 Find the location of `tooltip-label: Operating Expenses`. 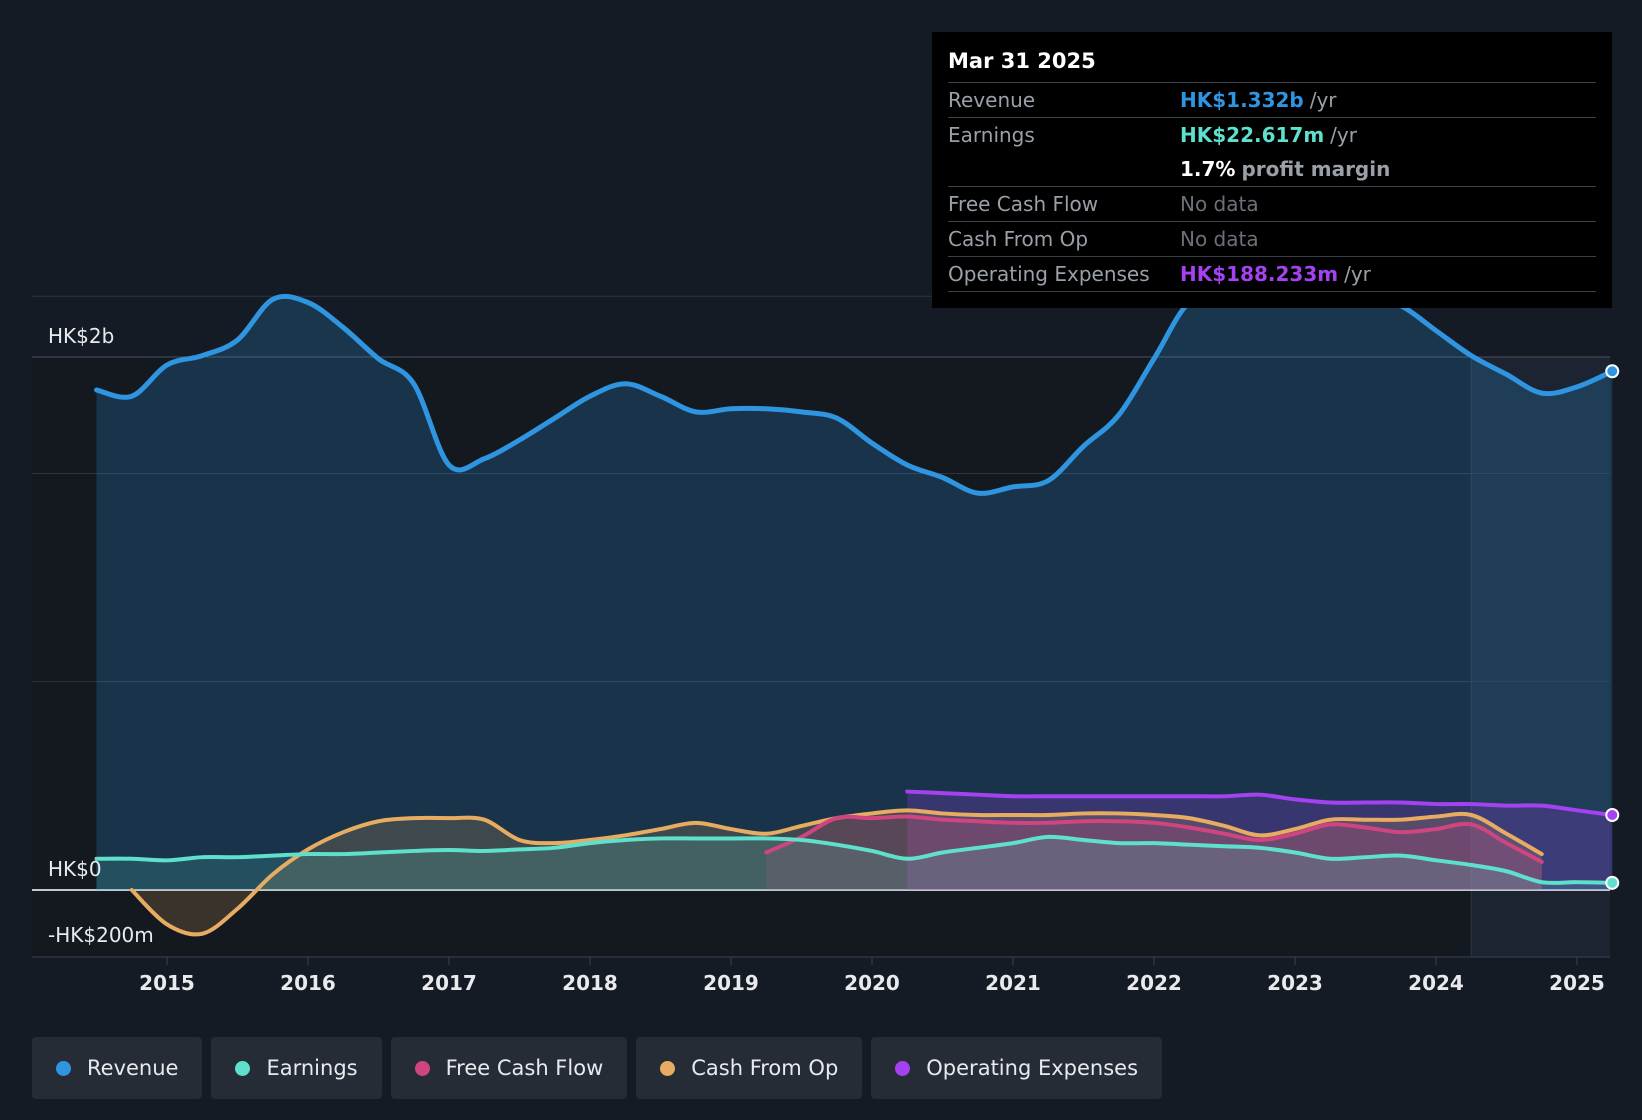

tooltip-label: Operating Expenses is located at coordinates (1049, 274).